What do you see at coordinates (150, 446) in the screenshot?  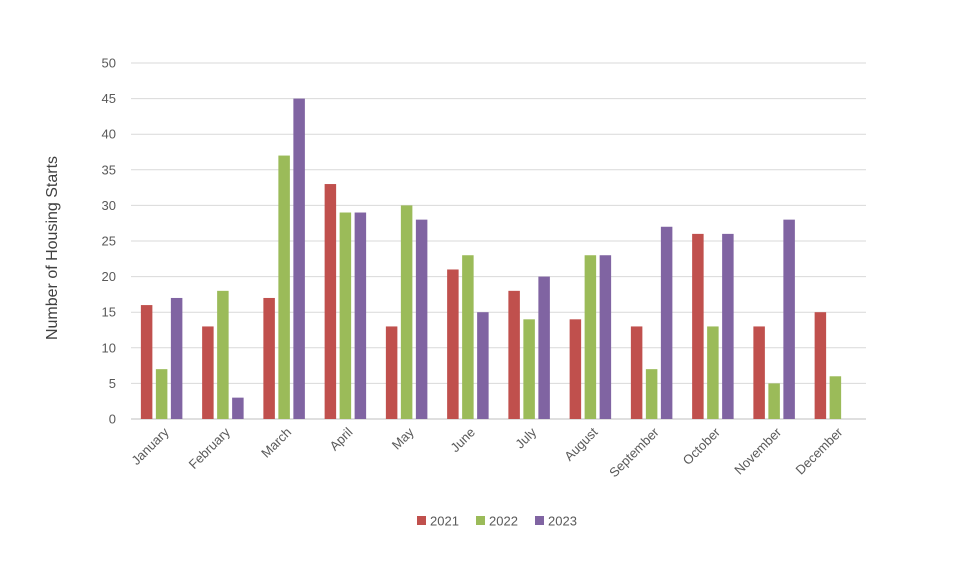 I see `x-tick-label: January` at bounding box center [150, 446].